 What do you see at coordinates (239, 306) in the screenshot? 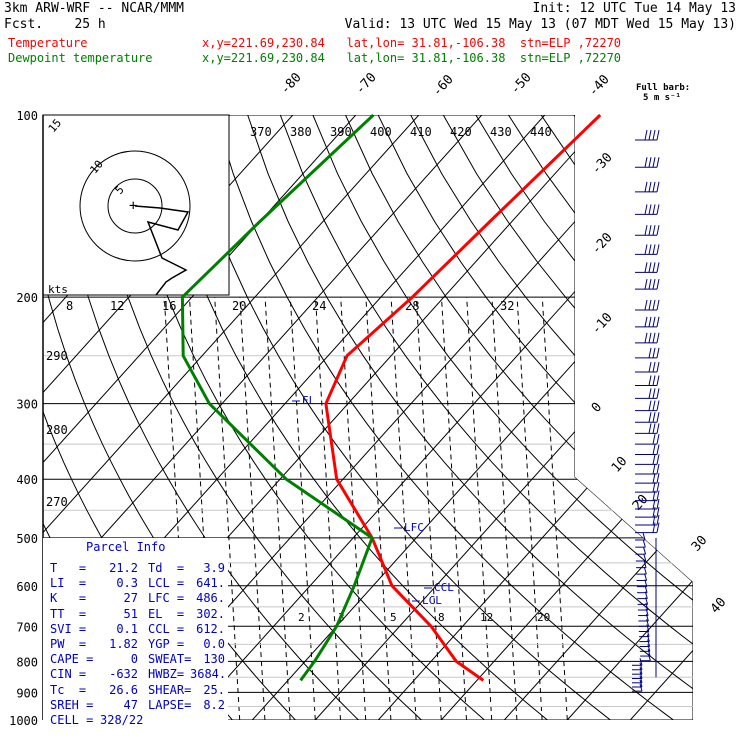
I see `mixing-label-upper-20: 20` at bounding box center [239, 306].